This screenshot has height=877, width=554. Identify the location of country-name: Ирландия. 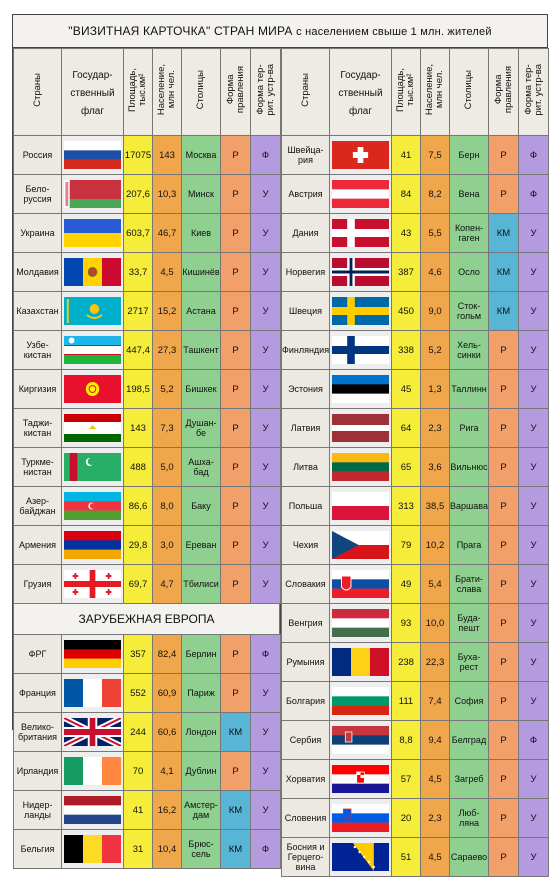
(37, 771).